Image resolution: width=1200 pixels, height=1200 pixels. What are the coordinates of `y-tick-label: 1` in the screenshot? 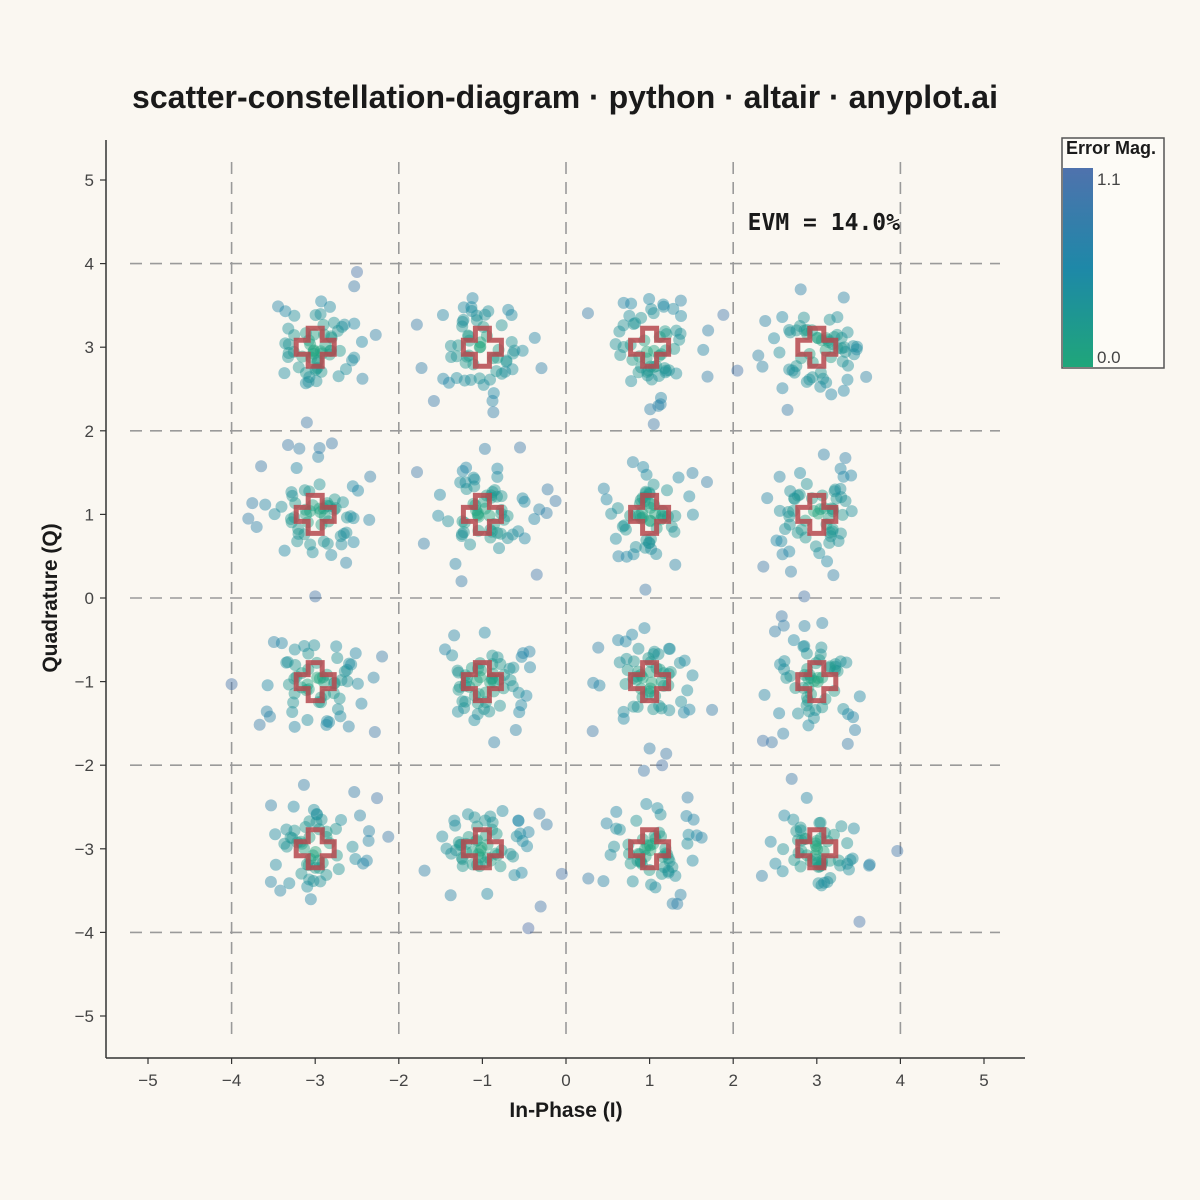 It's located at (89, 514).